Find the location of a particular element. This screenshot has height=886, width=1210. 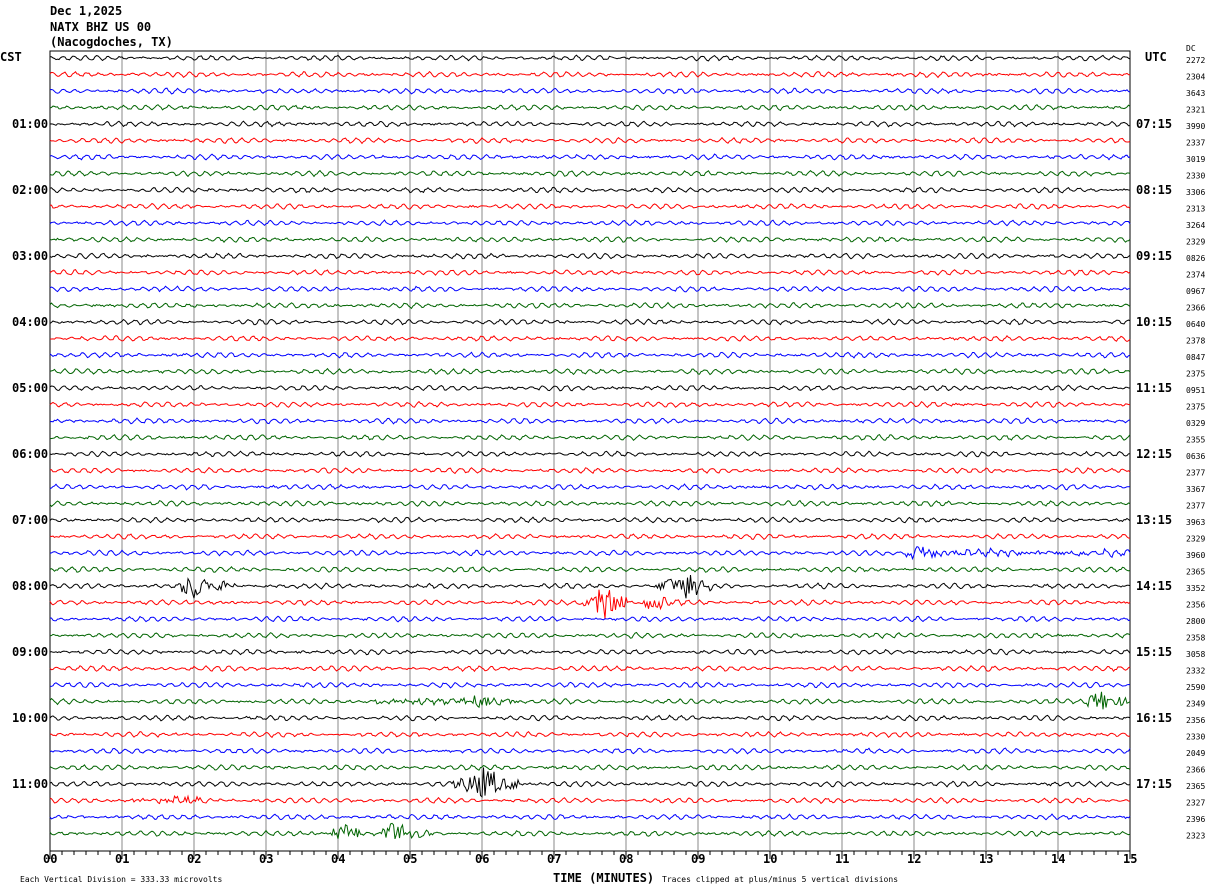

location-label: (Nacogdoches, TX) is located at coordinates (111, 42).